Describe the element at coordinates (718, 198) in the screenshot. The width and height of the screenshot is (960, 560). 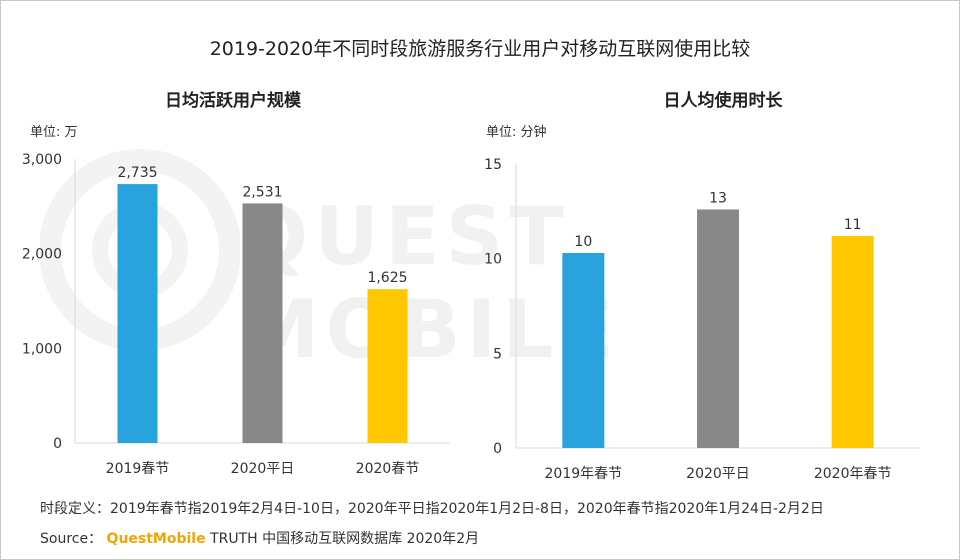
I see `data-label: 13` at that location.